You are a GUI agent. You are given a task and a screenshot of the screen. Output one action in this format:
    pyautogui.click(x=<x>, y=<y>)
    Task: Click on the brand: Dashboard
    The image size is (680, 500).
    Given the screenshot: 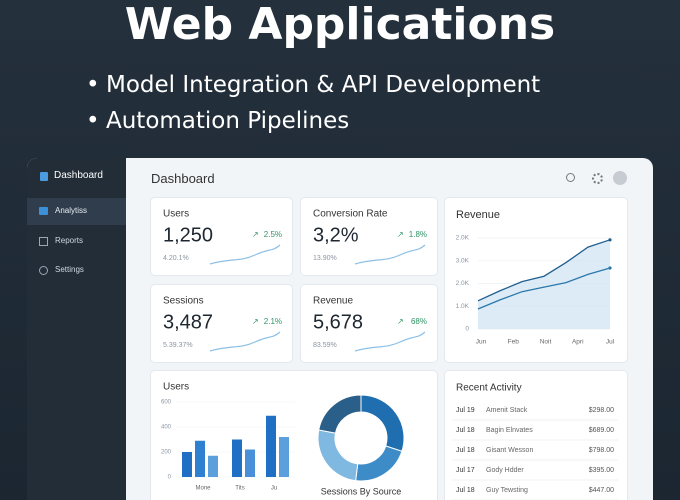 What is the action you would take?
    pyautogui.click(x=78, y=175)
    